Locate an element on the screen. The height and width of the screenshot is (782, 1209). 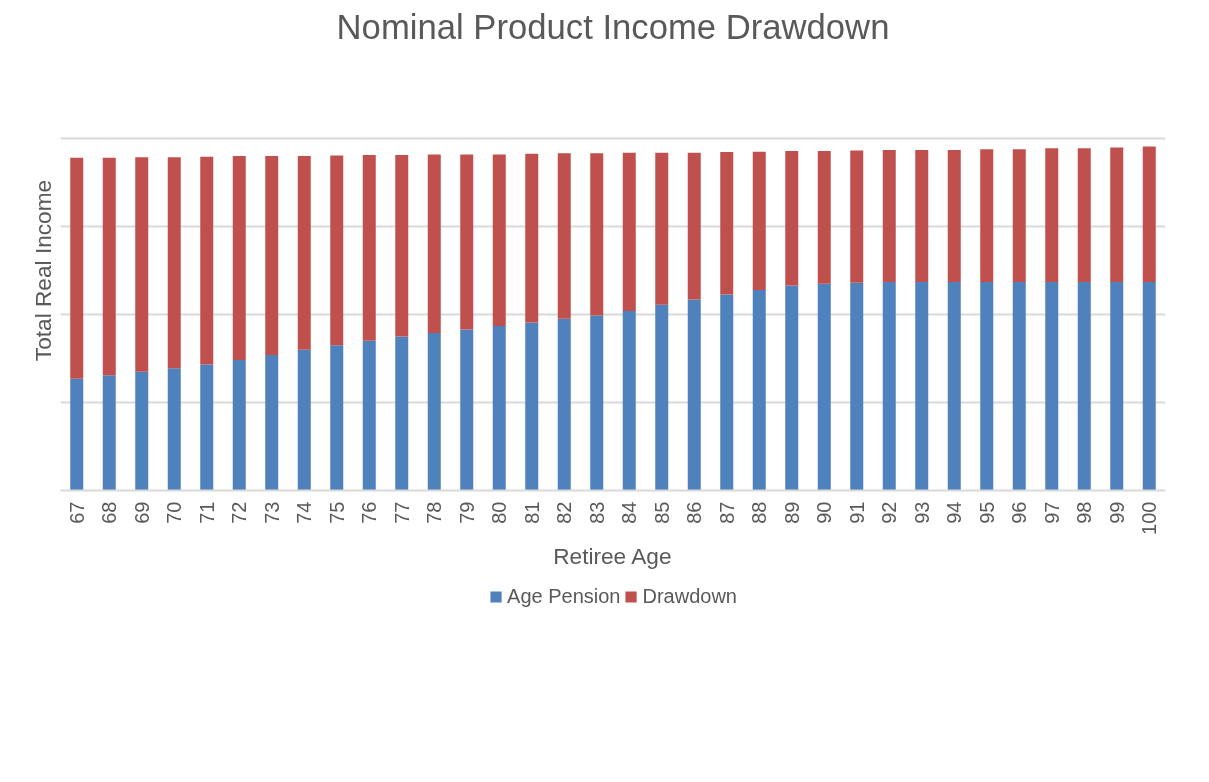
x-tick-label: 86 is located at coordinates (694, 512).